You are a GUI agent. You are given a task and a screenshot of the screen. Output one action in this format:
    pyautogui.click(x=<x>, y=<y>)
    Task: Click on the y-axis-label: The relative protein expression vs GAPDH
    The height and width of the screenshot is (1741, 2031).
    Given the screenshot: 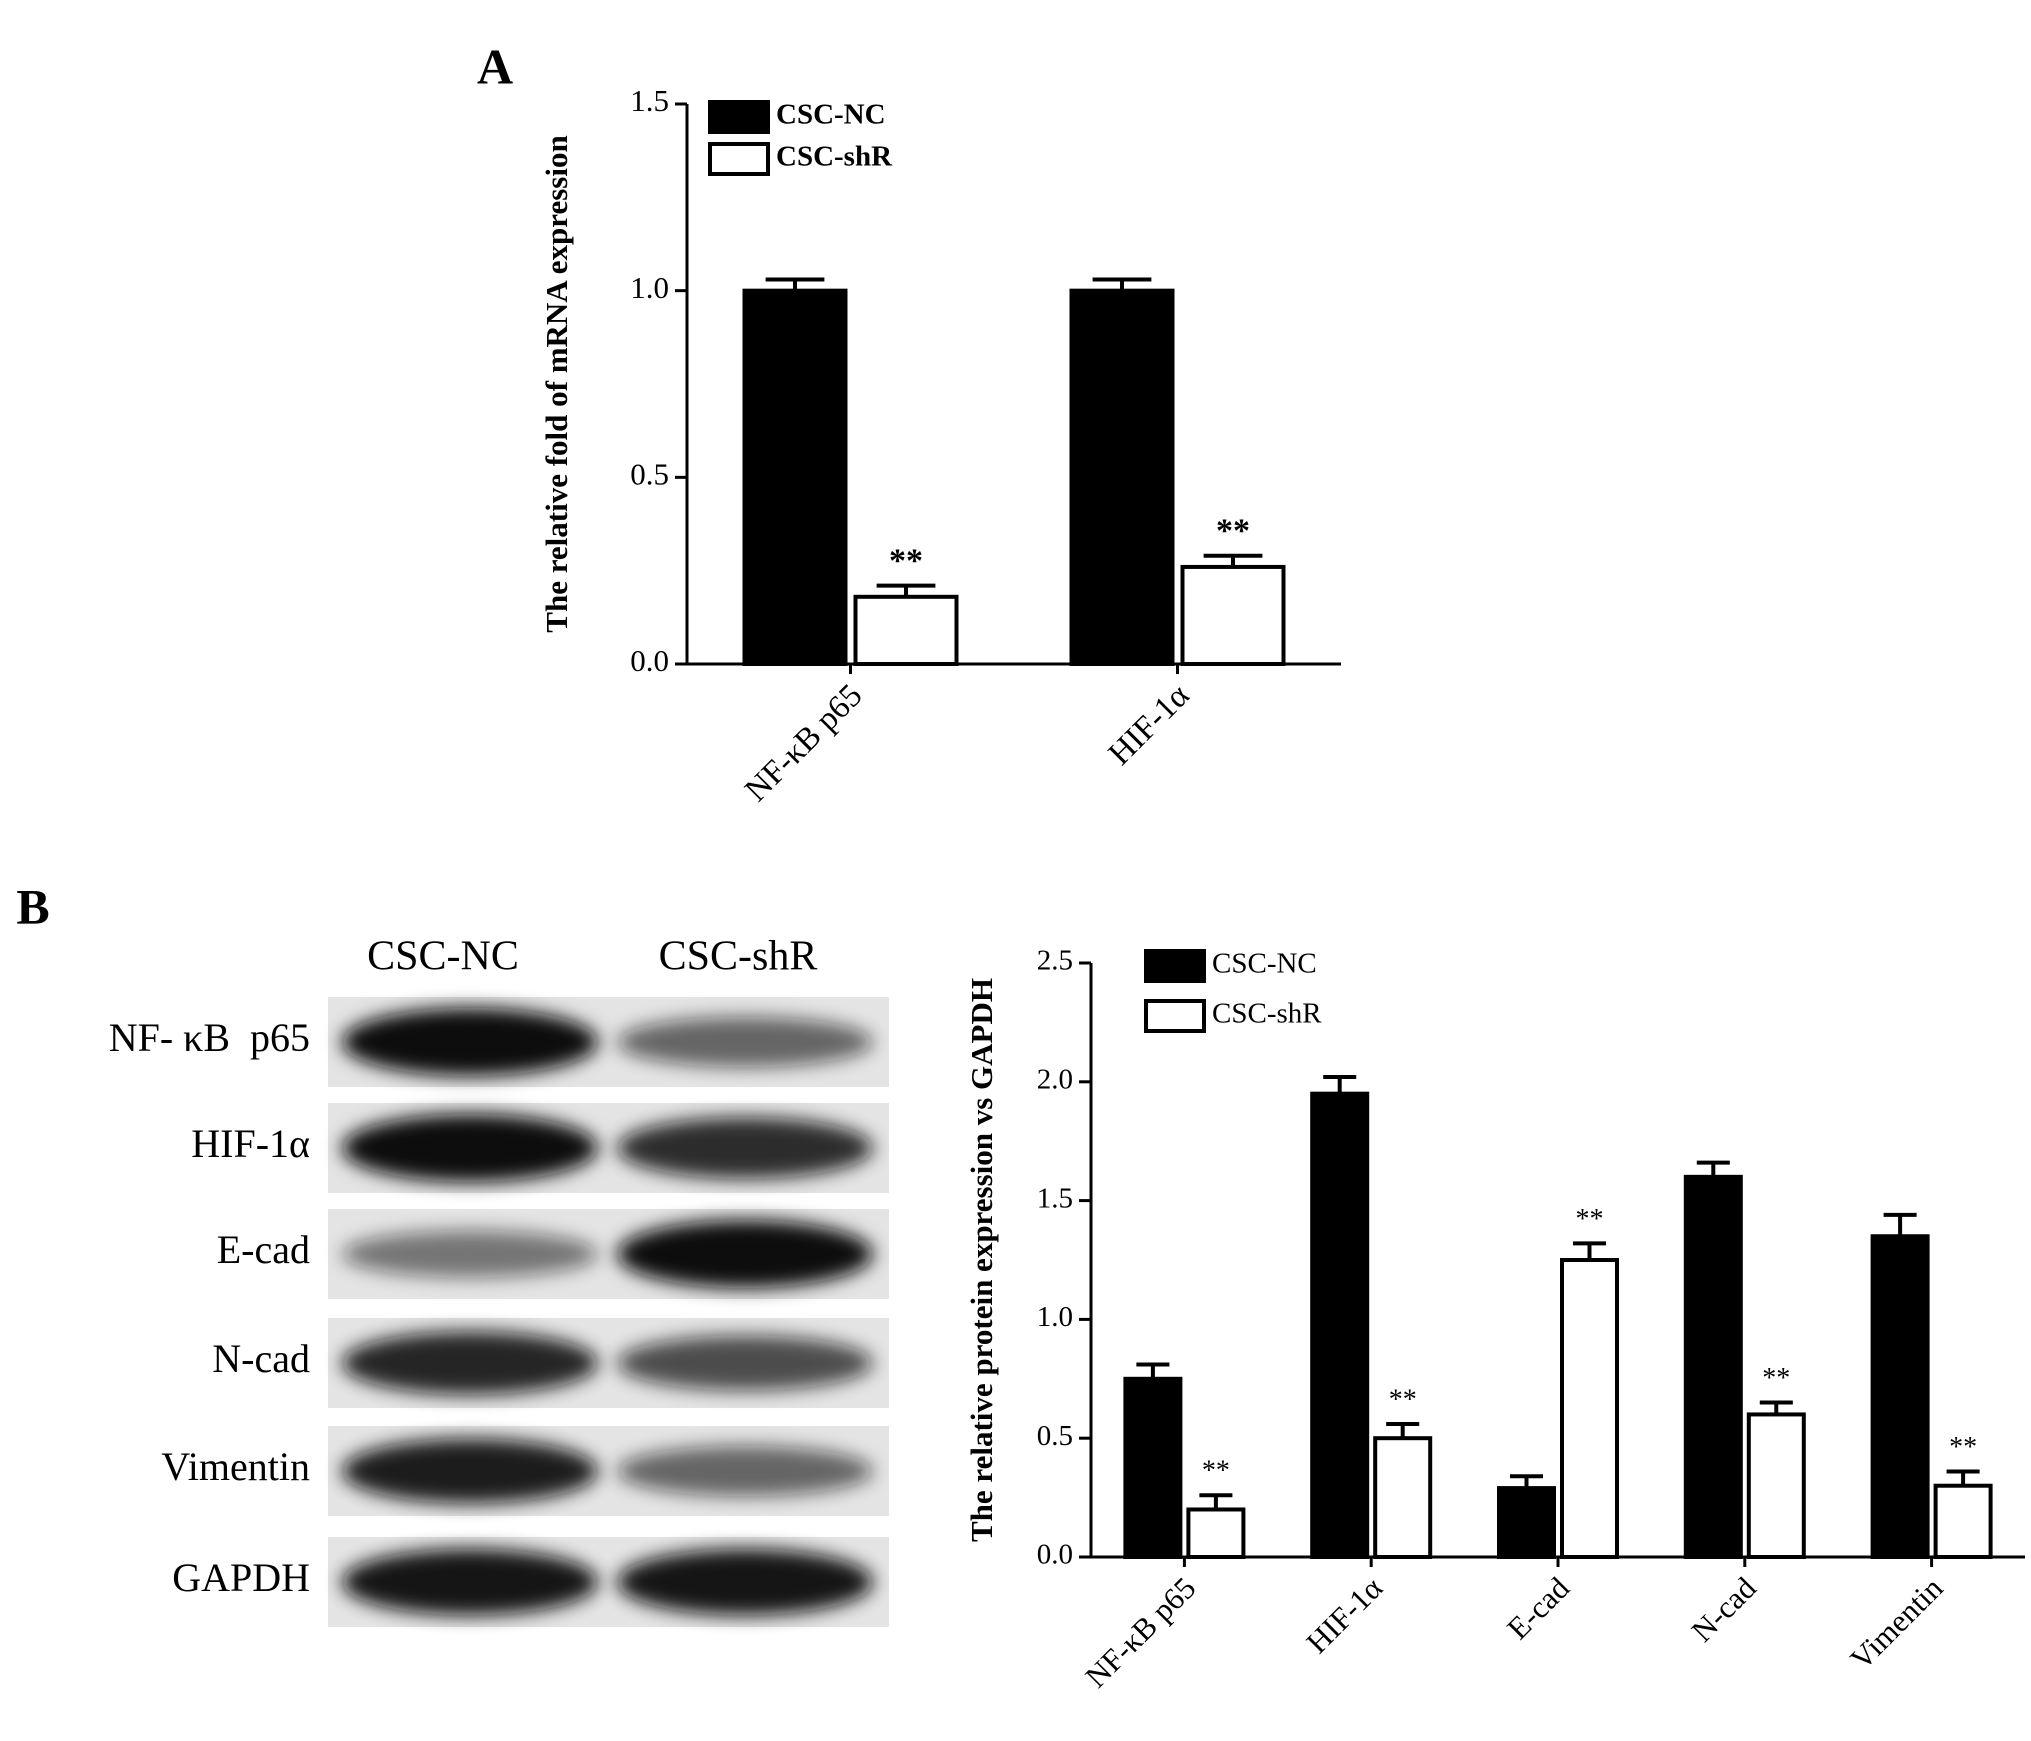 What is the action you would take?
    pyautogui.click(x=981, y=1260)
    